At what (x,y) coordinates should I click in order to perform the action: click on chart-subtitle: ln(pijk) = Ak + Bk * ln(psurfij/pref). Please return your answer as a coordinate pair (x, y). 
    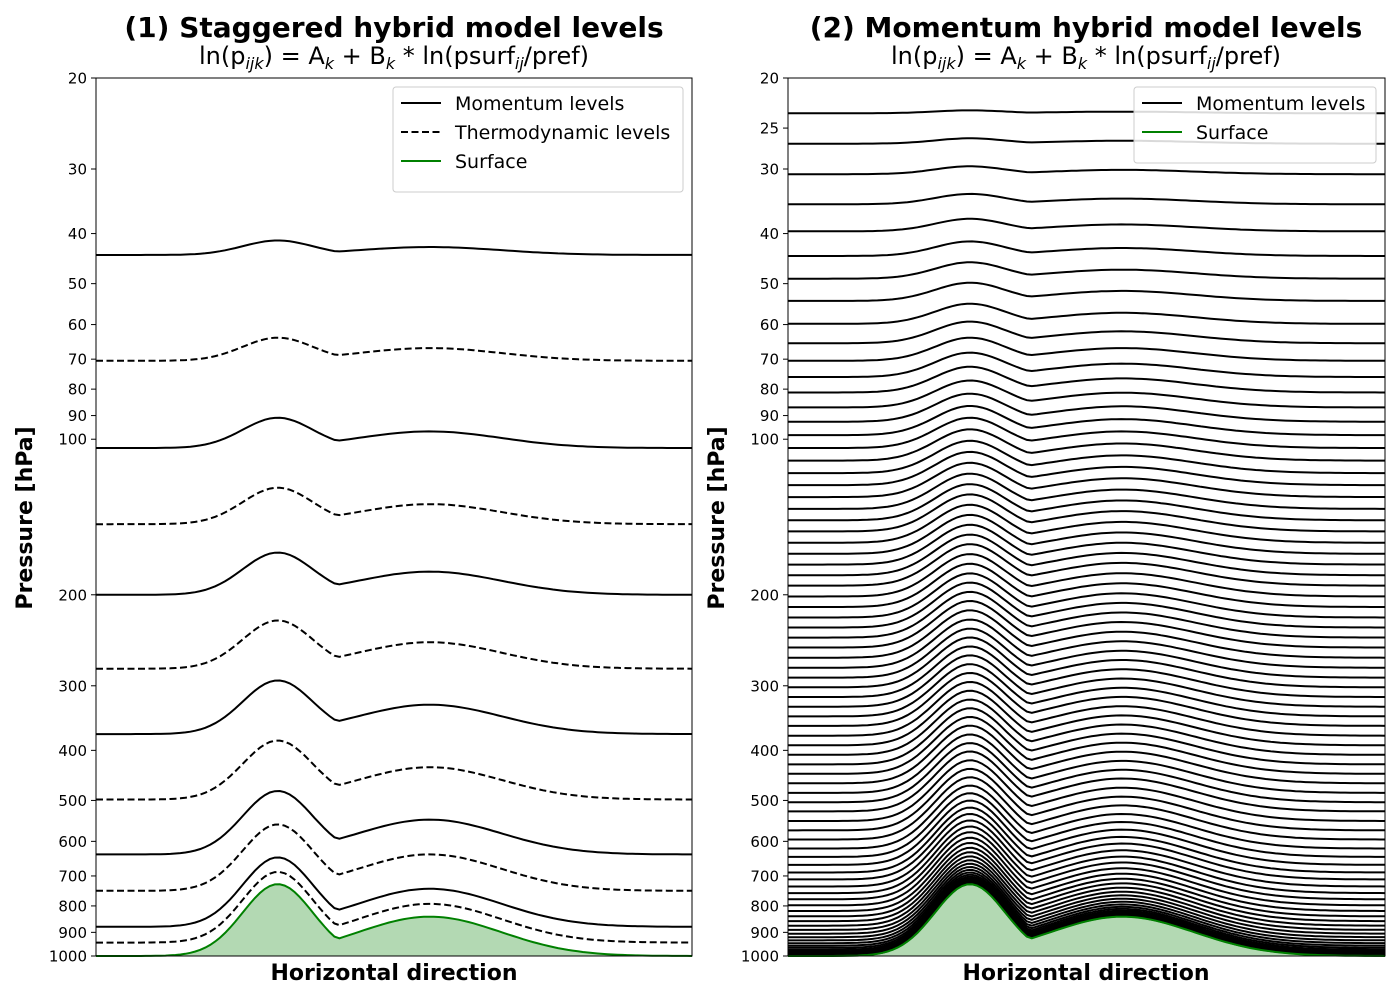
    Looking at the image, I should click on (394, 57).